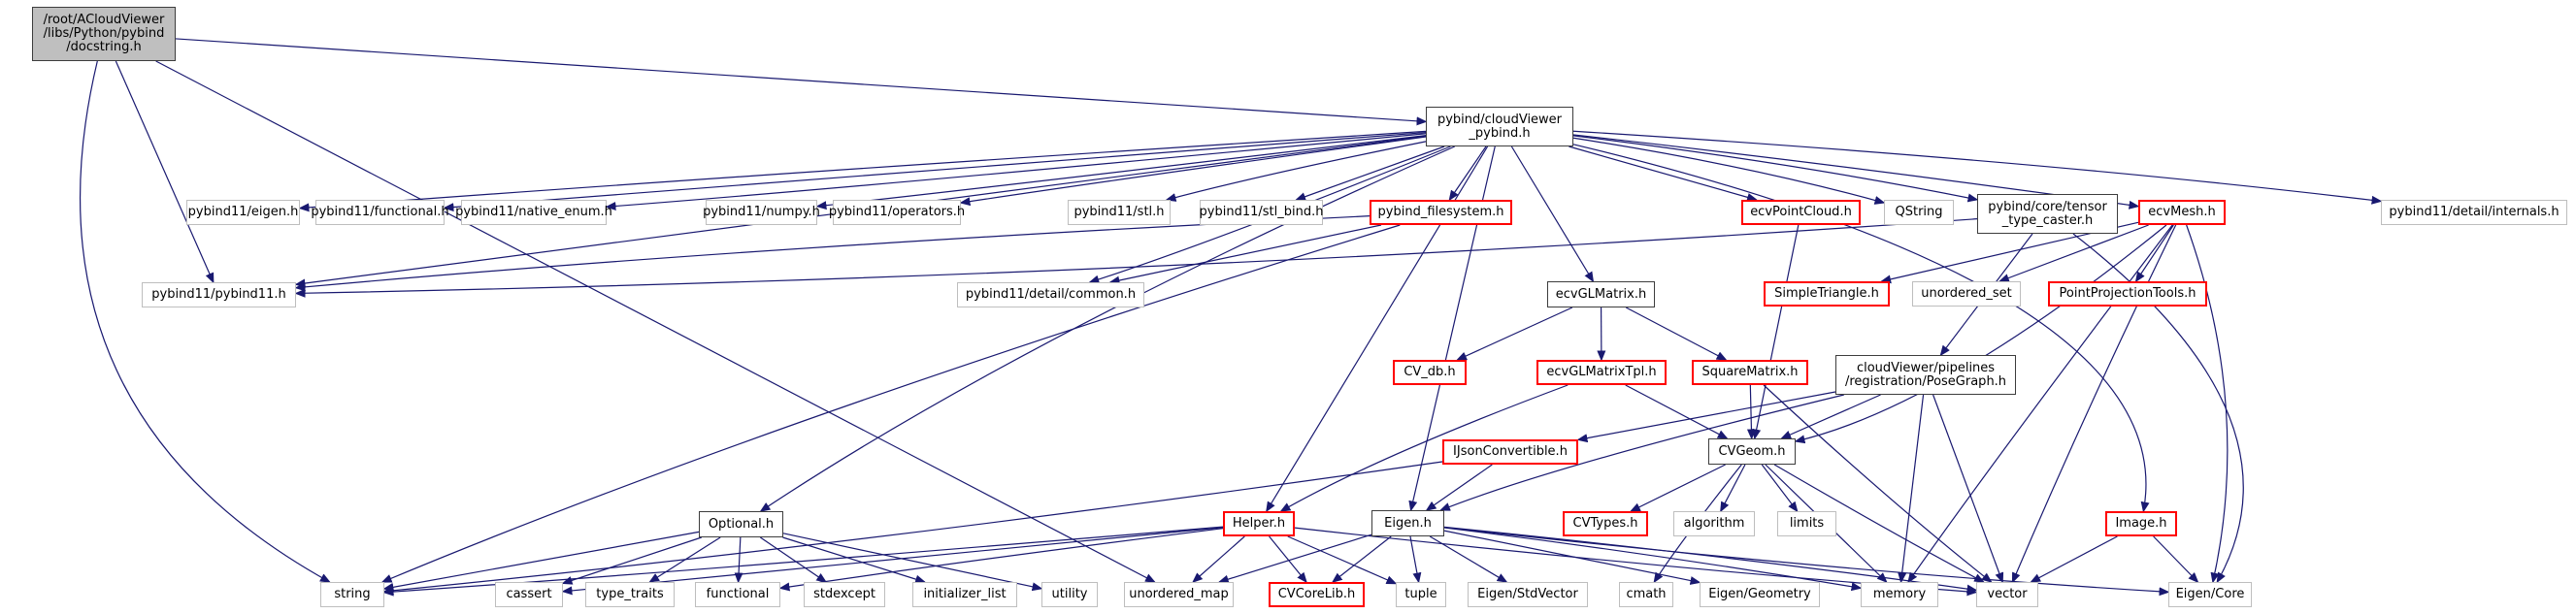 The image size is (2576, 614). What do you see at coordinates (1259, 523) in the screenshot?
I see `node-helper: Helper.h` at bounding box center [1259, 523].